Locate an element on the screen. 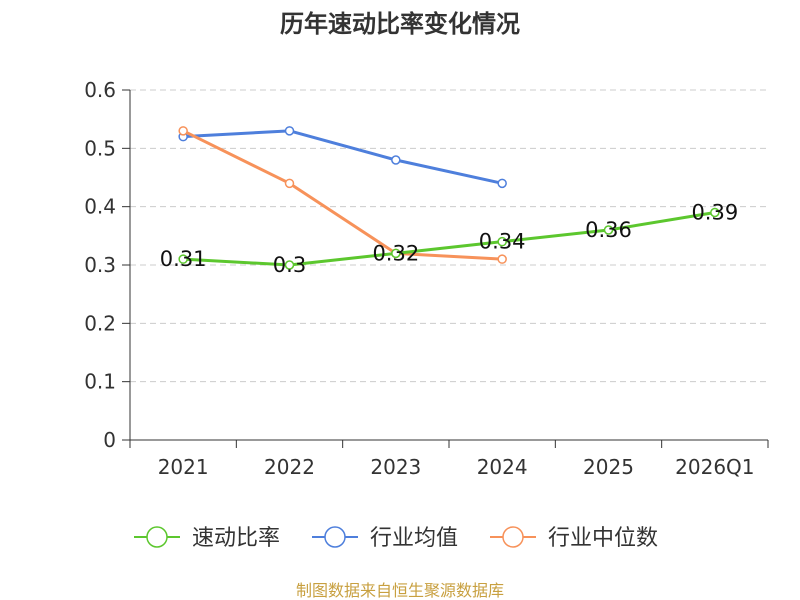 Image resolution: width=800 pixels, height=600 pixels. y-tick-label: 0.4 is located at coordinates (100, 207).